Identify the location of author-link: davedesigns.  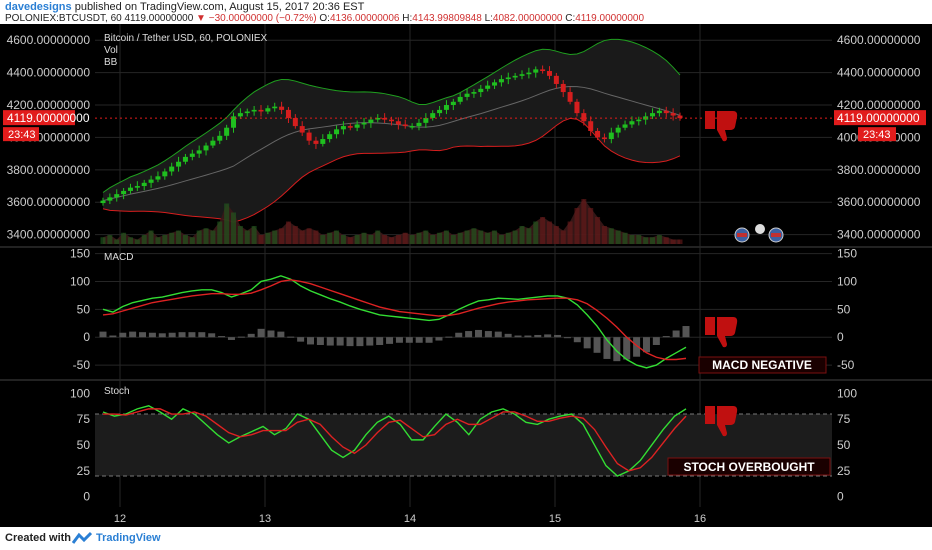
(38, 7).